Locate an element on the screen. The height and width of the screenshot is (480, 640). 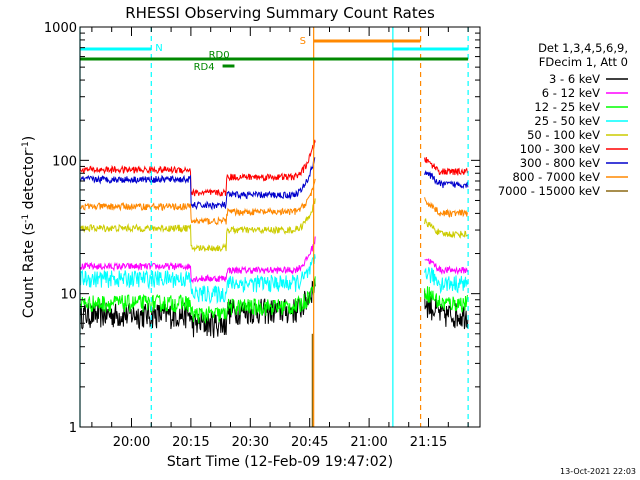
series-50-100keV is located at coordinates (274, 225).